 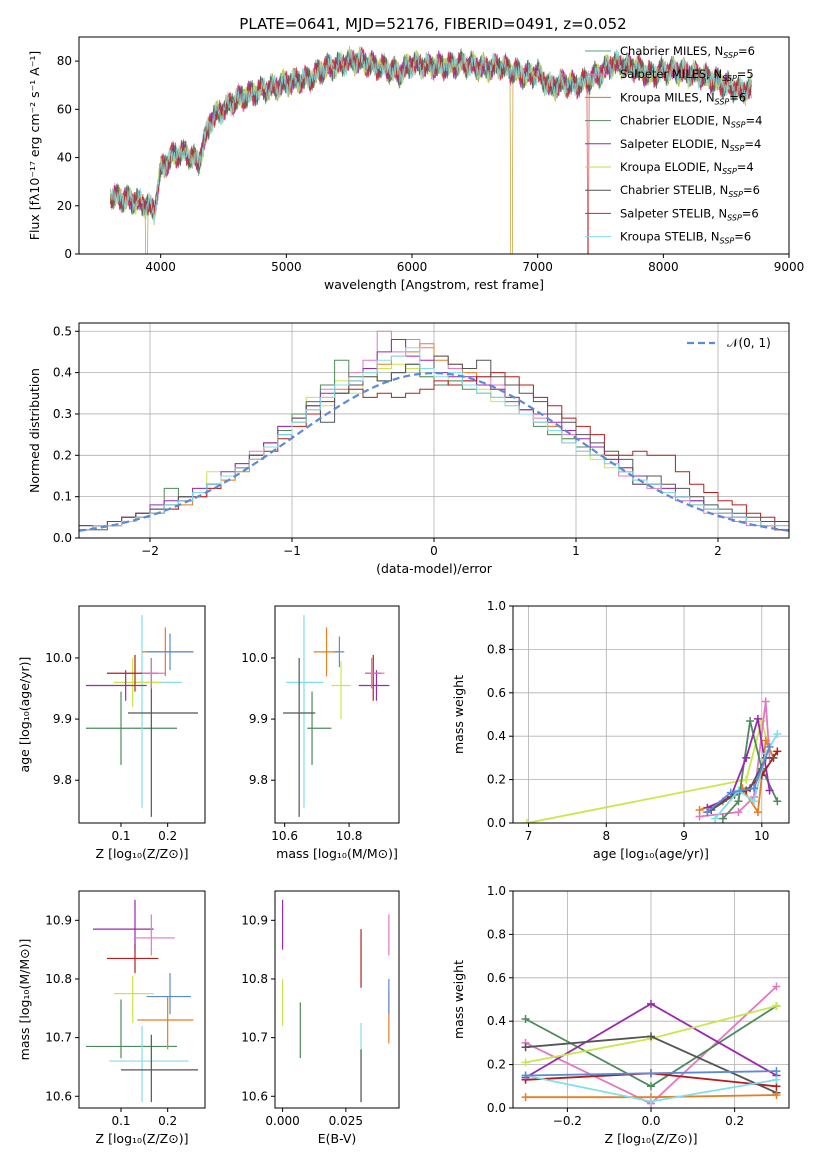 What do you see at coordinates (537, 267) in the screenshot?
I see `x-tick-label: 7000` at bounding box center [537, 267].